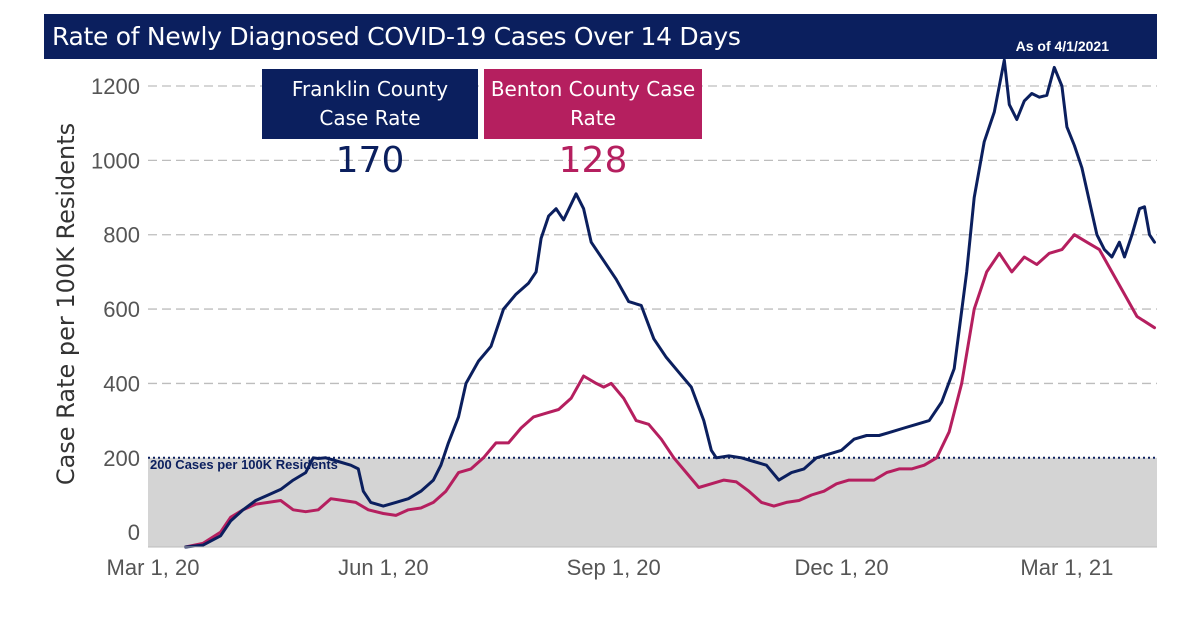 Image resolution: width=1200 pixels, height=619 pixels. What do you see at coordinates (614, 567) in the screenshot?
I see `x-tick-label: Sep 1, 20` at bounding box center [614, 567].